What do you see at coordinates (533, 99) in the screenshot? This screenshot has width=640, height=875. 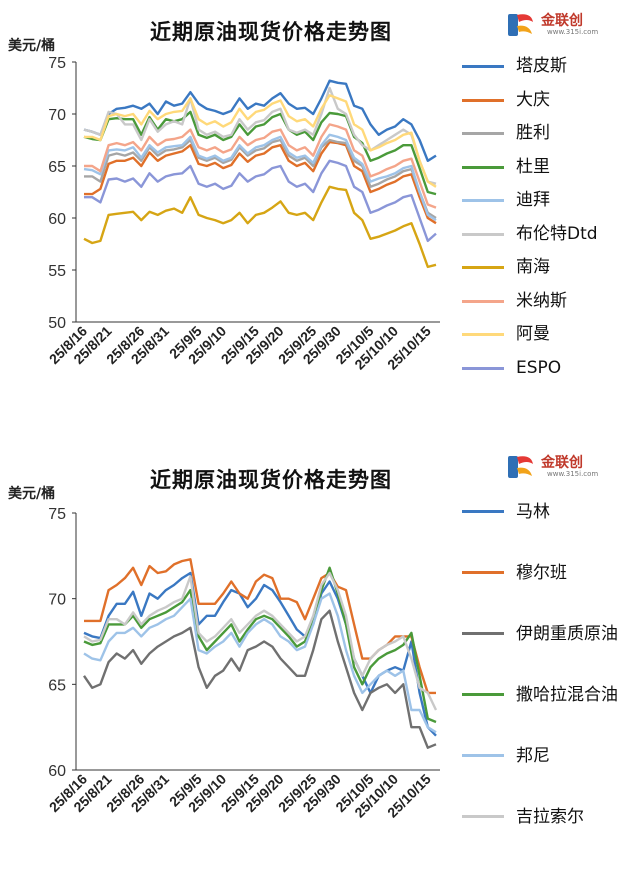 I see `legend-label: 大庆` at bounding box center [533, 99].